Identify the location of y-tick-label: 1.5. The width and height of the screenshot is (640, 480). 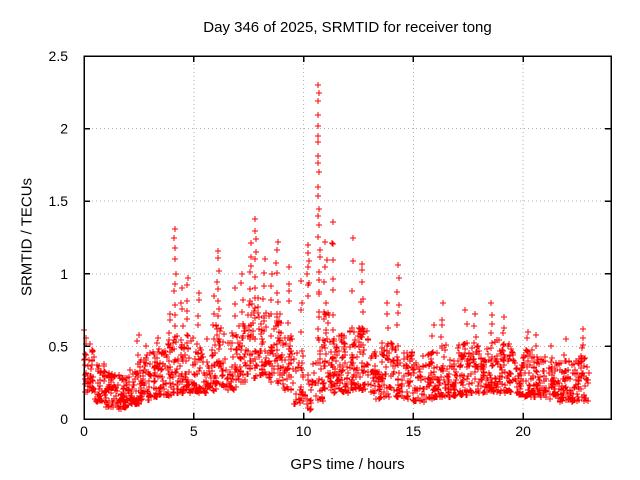
(59, 201).